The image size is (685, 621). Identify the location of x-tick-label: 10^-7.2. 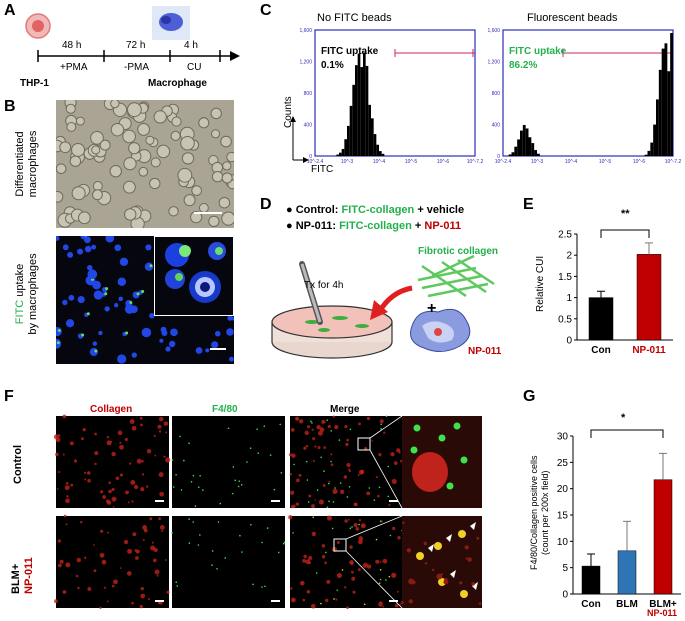
(673, 162).